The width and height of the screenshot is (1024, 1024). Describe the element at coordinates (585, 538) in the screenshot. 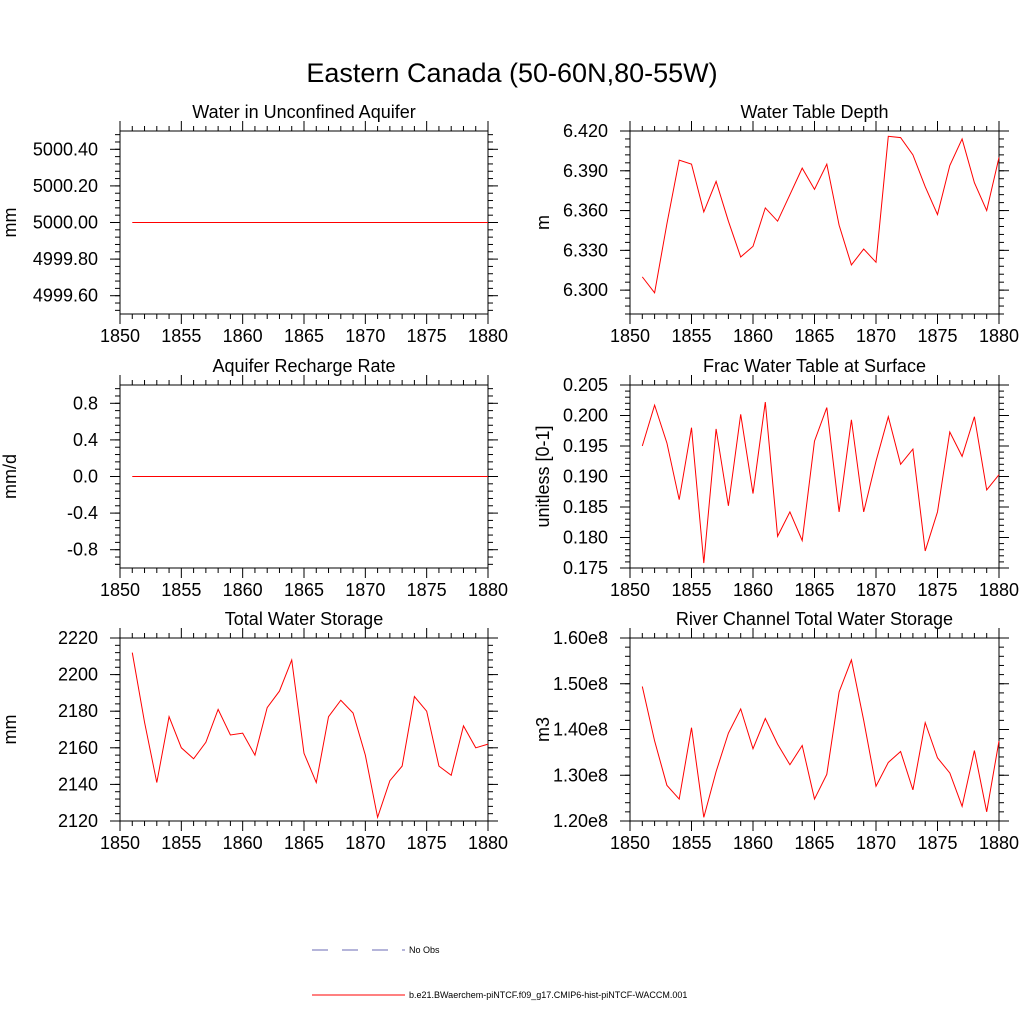

I see `y-tick-label: 0.180` at that location.